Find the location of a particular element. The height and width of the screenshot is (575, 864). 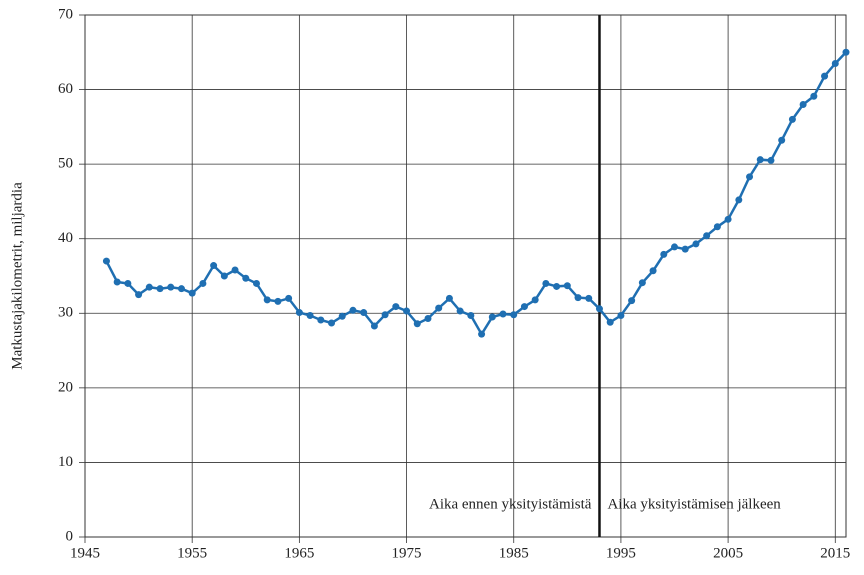

y-tick-label: 50 is located at coordinates (65, 164).